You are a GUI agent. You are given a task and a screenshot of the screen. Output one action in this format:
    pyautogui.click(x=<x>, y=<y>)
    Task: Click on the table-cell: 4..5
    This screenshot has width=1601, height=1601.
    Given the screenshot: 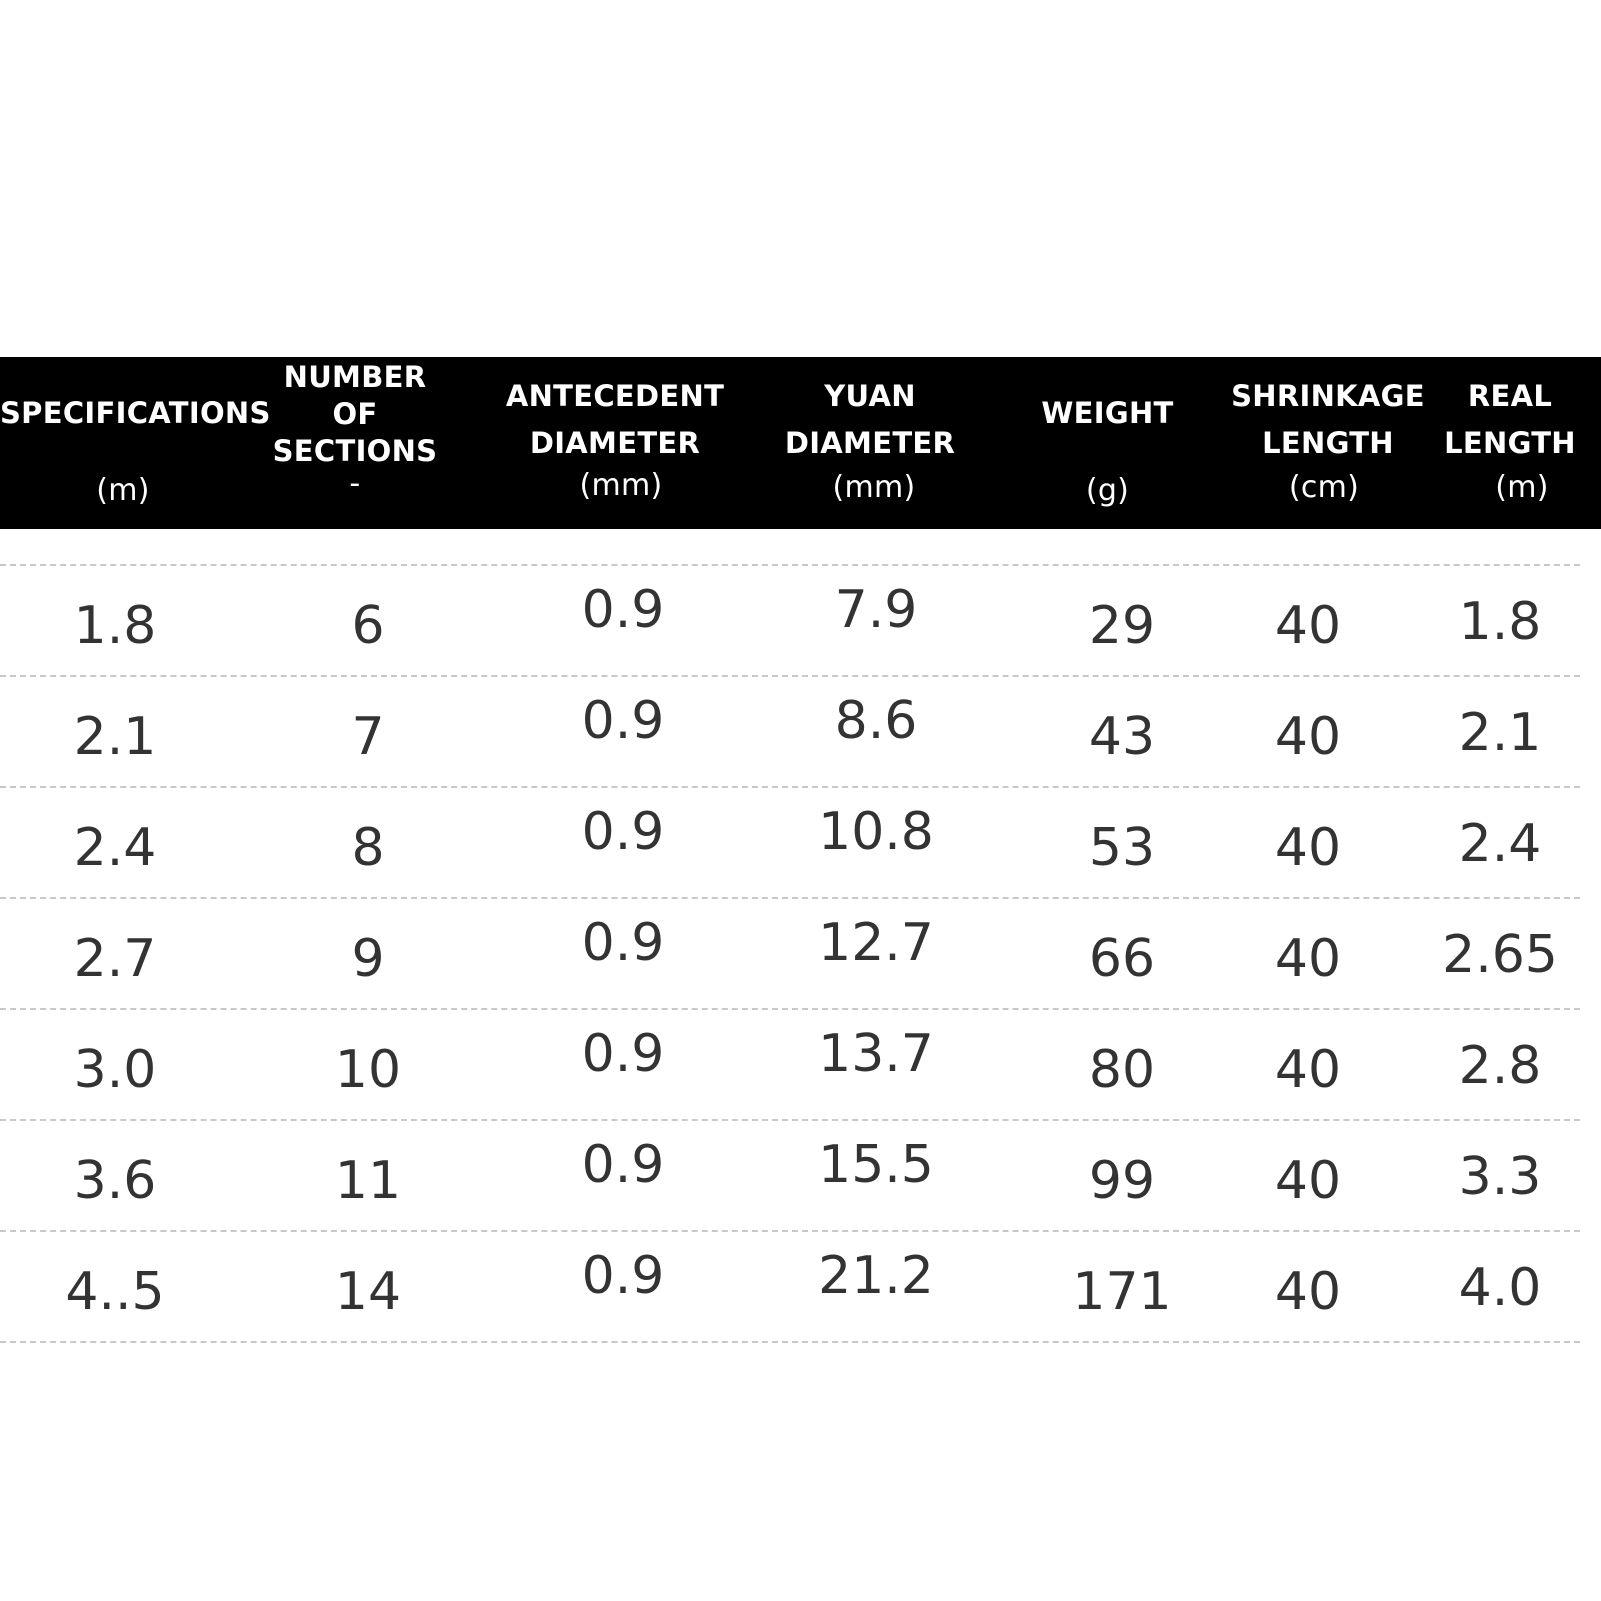 What is the action you would take?
    pyautogui.click(x=115, y=1292)
    